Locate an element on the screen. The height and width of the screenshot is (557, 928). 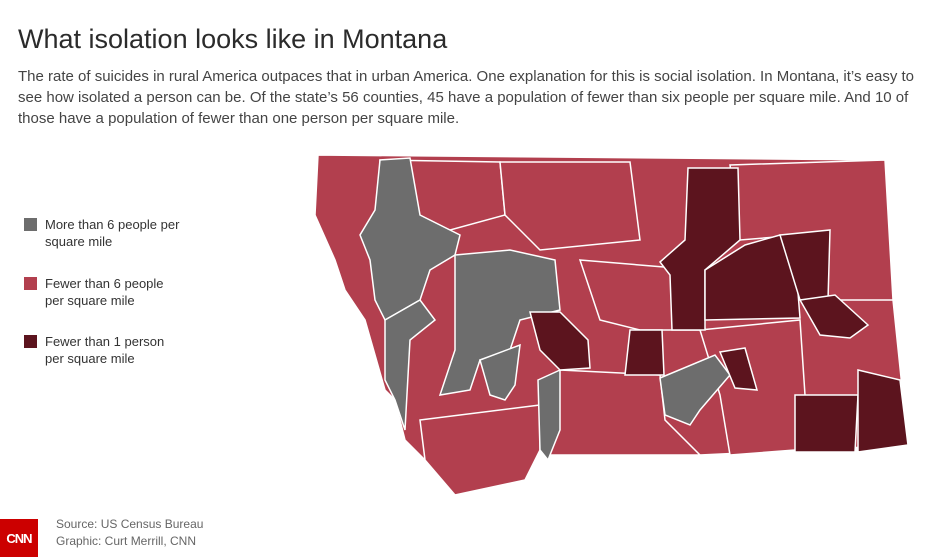
legend-item: More than 6 people per square mile is located at coordinates (104, 233).